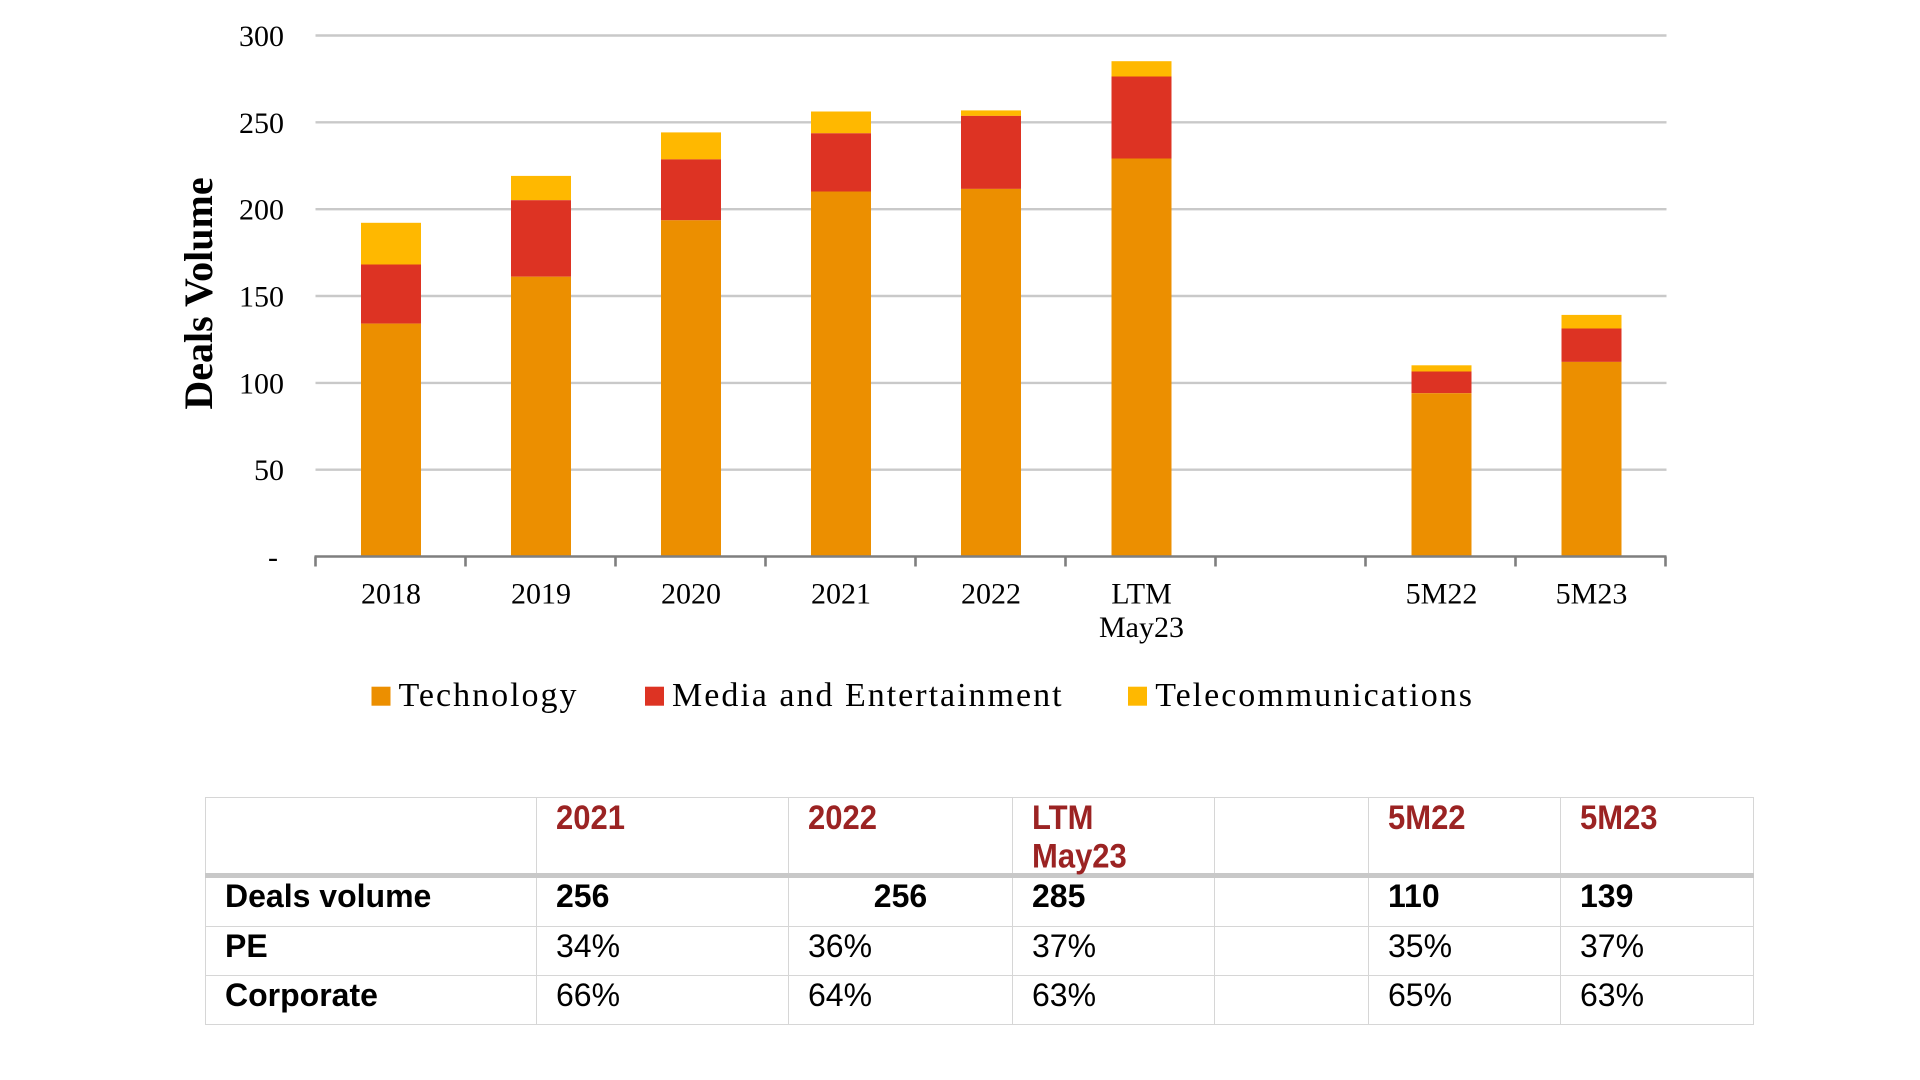 This screenshot has height=1080, width=1920. I want to click on svg-text: 2019, so click(541, 594).